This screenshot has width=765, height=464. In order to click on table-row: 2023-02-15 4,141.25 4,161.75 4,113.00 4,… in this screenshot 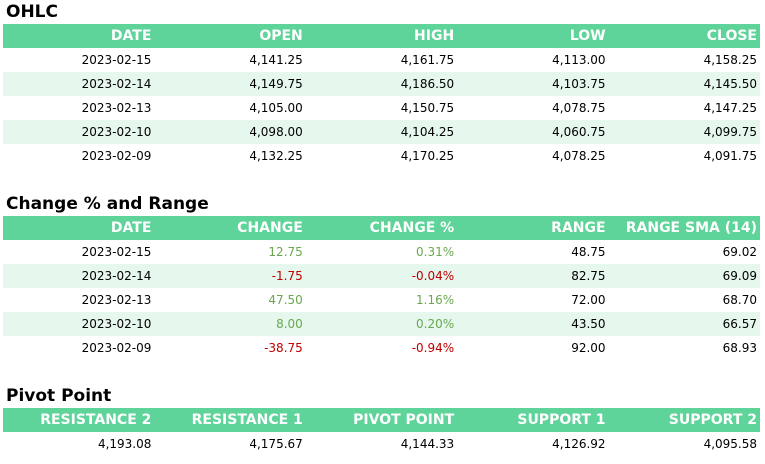, I will do `click(381, 60)`.